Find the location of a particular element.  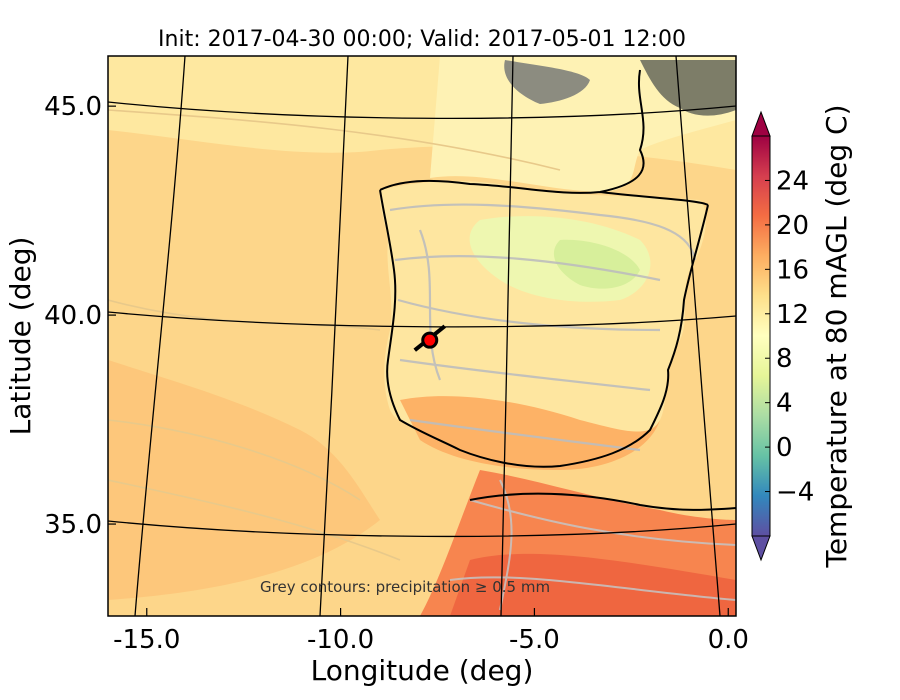

colorbar-tick-label: 24 is located at coordinates (792, 181).